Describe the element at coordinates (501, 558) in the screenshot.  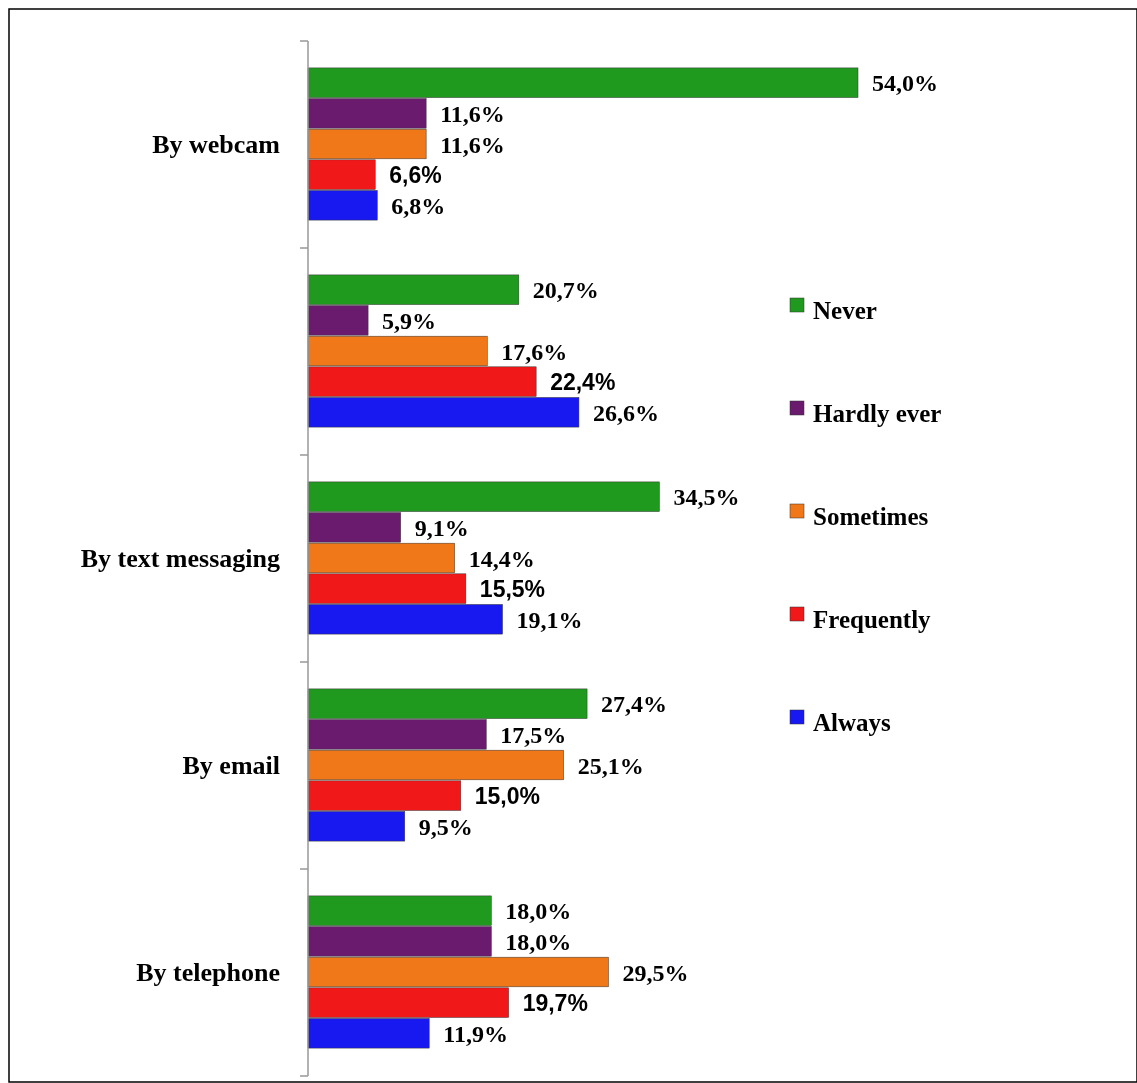
I see `data-label: 14,4%` at that location.